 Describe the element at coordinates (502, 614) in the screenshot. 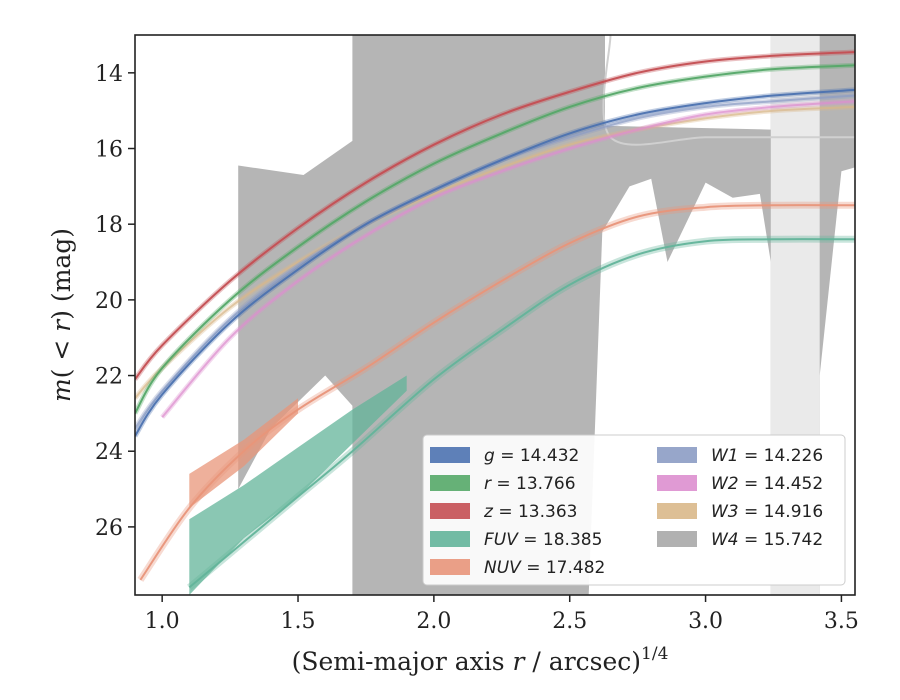

I see `x-axis: 1.0 1.5 2.0 2.5 3.0 3.5` at that location.